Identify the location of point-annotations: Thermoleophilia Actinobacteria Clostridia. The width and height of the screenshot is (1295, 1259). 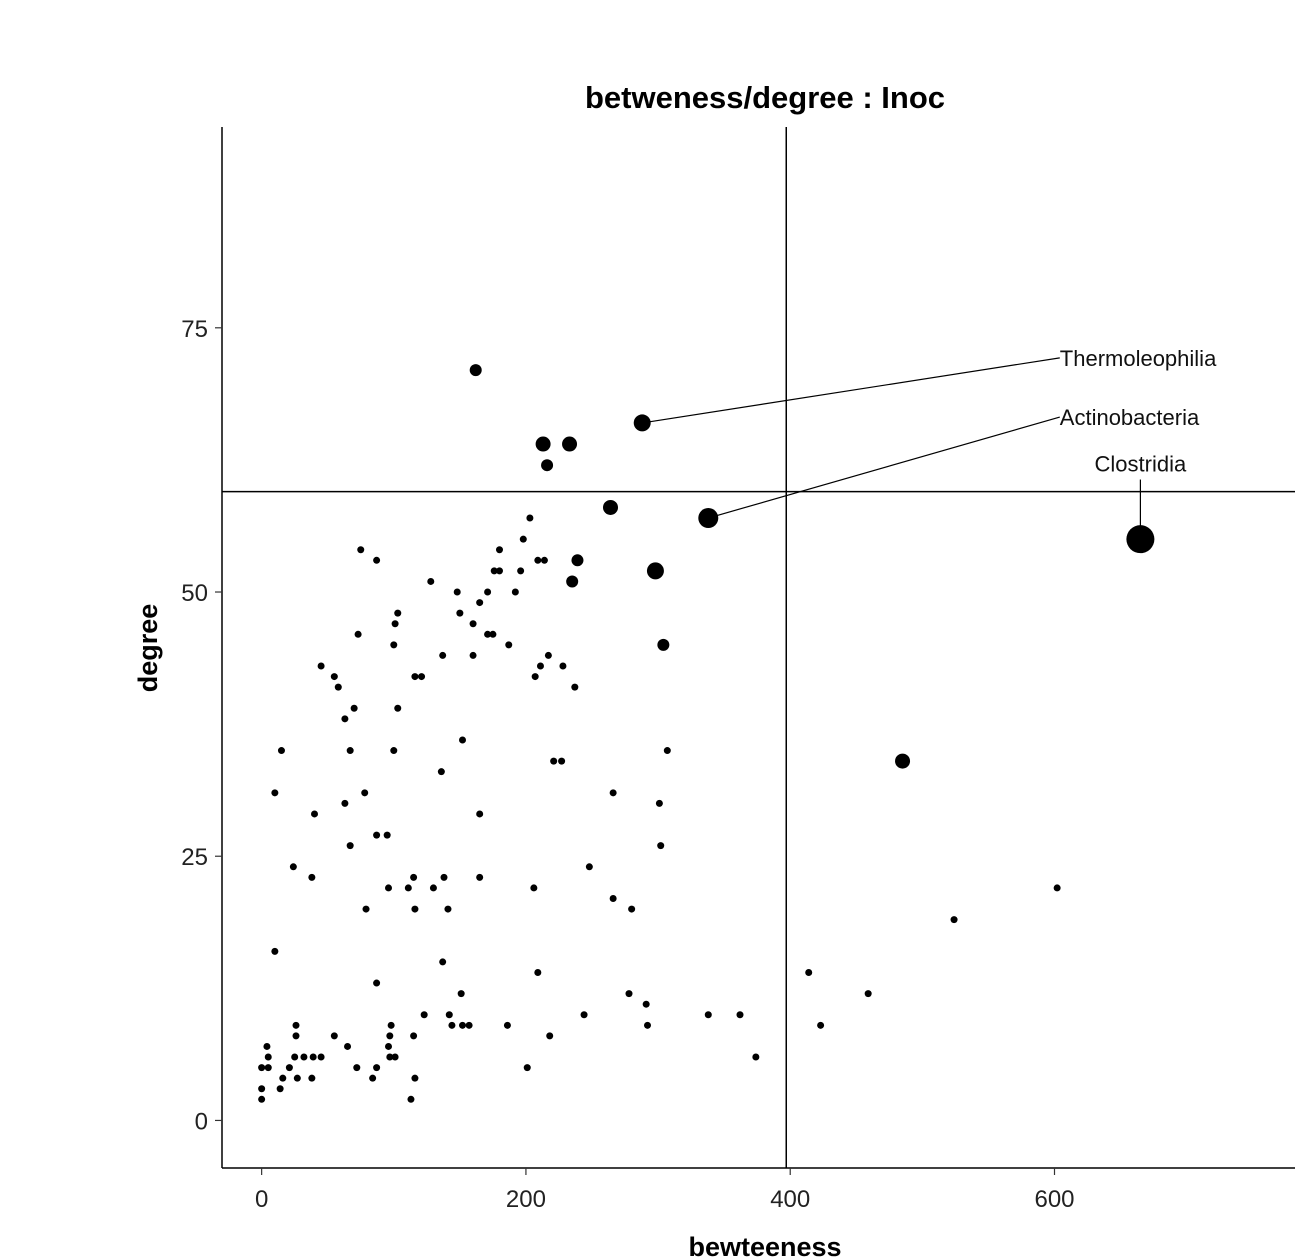
(929, 443).